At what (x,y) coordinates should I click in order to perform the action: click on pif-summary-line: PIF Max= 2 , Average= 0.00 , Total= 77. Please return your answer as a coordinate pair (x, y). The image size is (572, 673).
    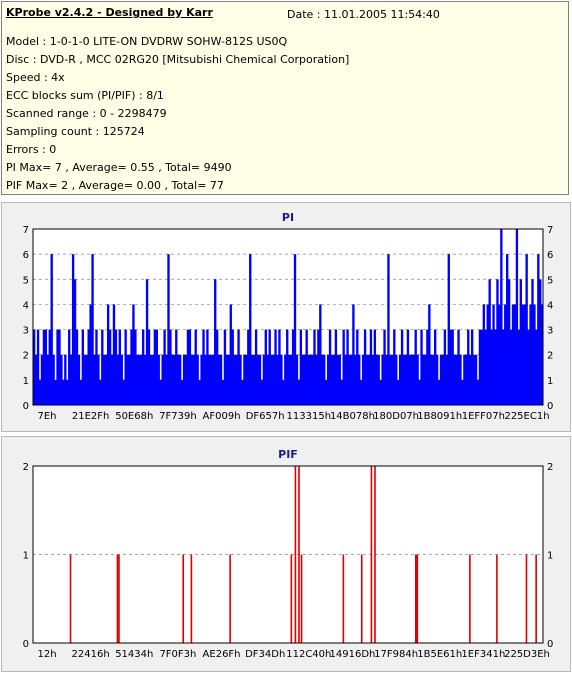
    Looking at the image, I should click on (115, 185).